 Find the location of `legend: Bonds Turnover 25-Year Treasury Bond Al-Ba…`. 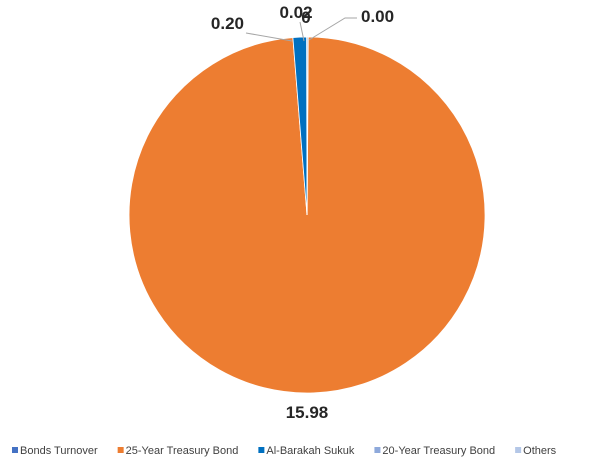

legend: Bonds Turnover 25-Year Treasury Bond Al-Ba… is located at coordinates (284, 451).